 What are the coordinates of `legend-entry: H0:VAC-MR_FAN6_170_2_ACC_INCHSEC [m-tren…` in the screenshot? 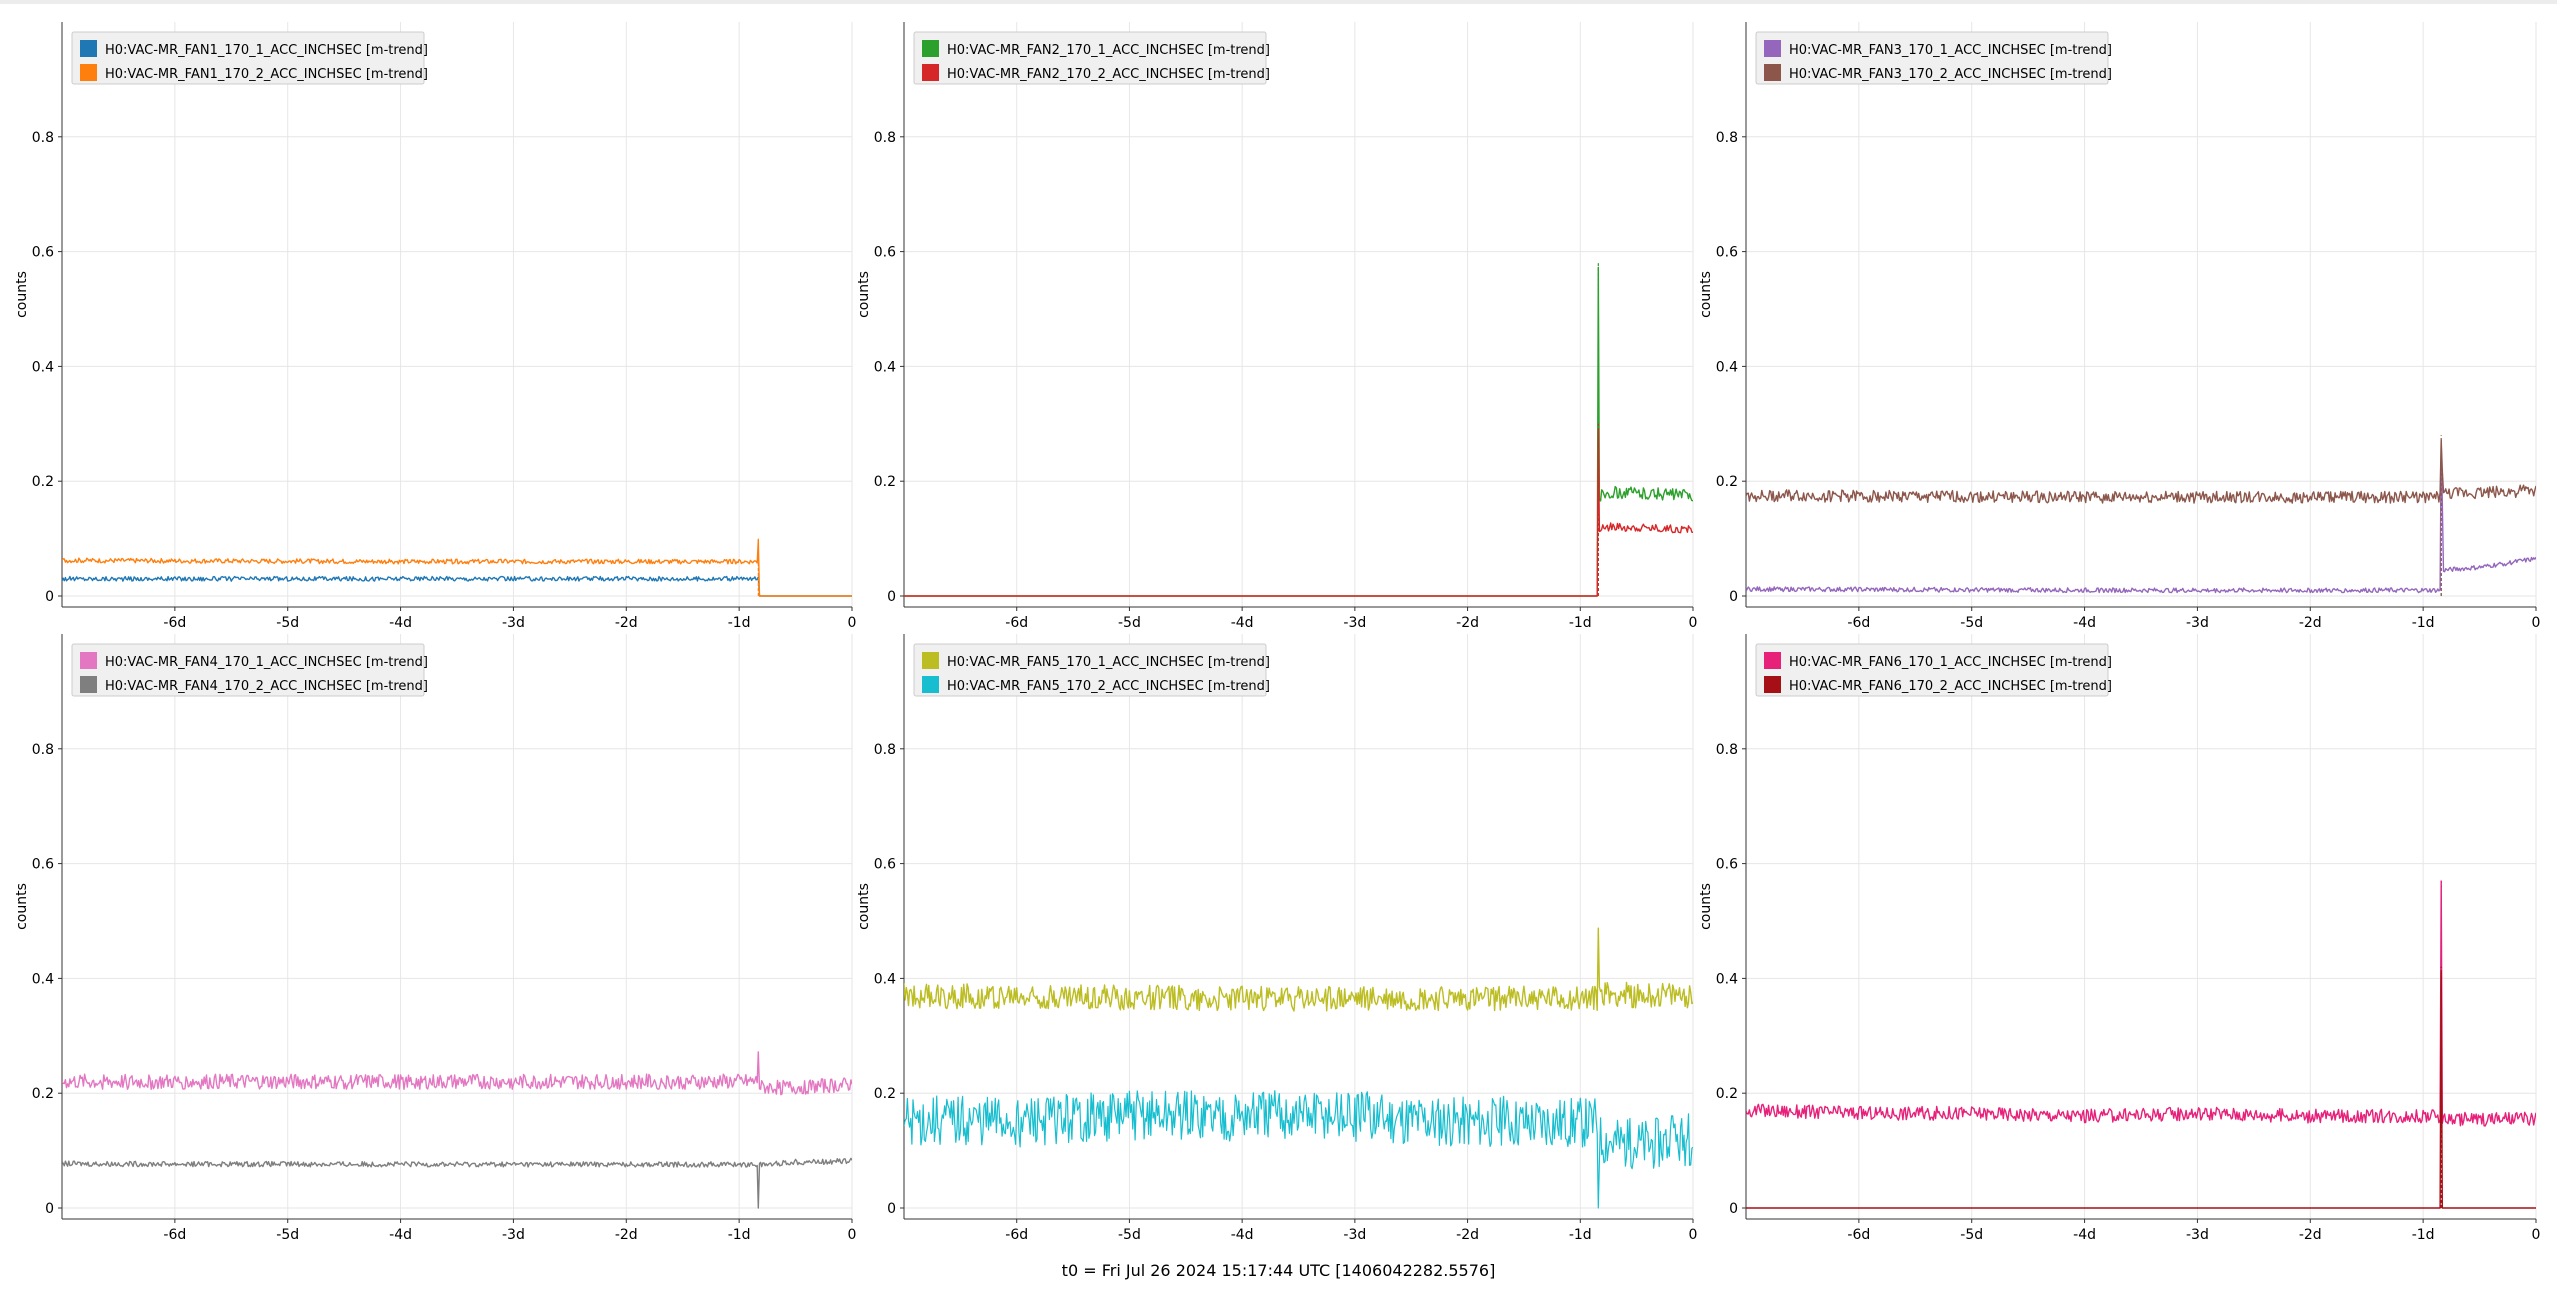 It's located at (1950, 686).